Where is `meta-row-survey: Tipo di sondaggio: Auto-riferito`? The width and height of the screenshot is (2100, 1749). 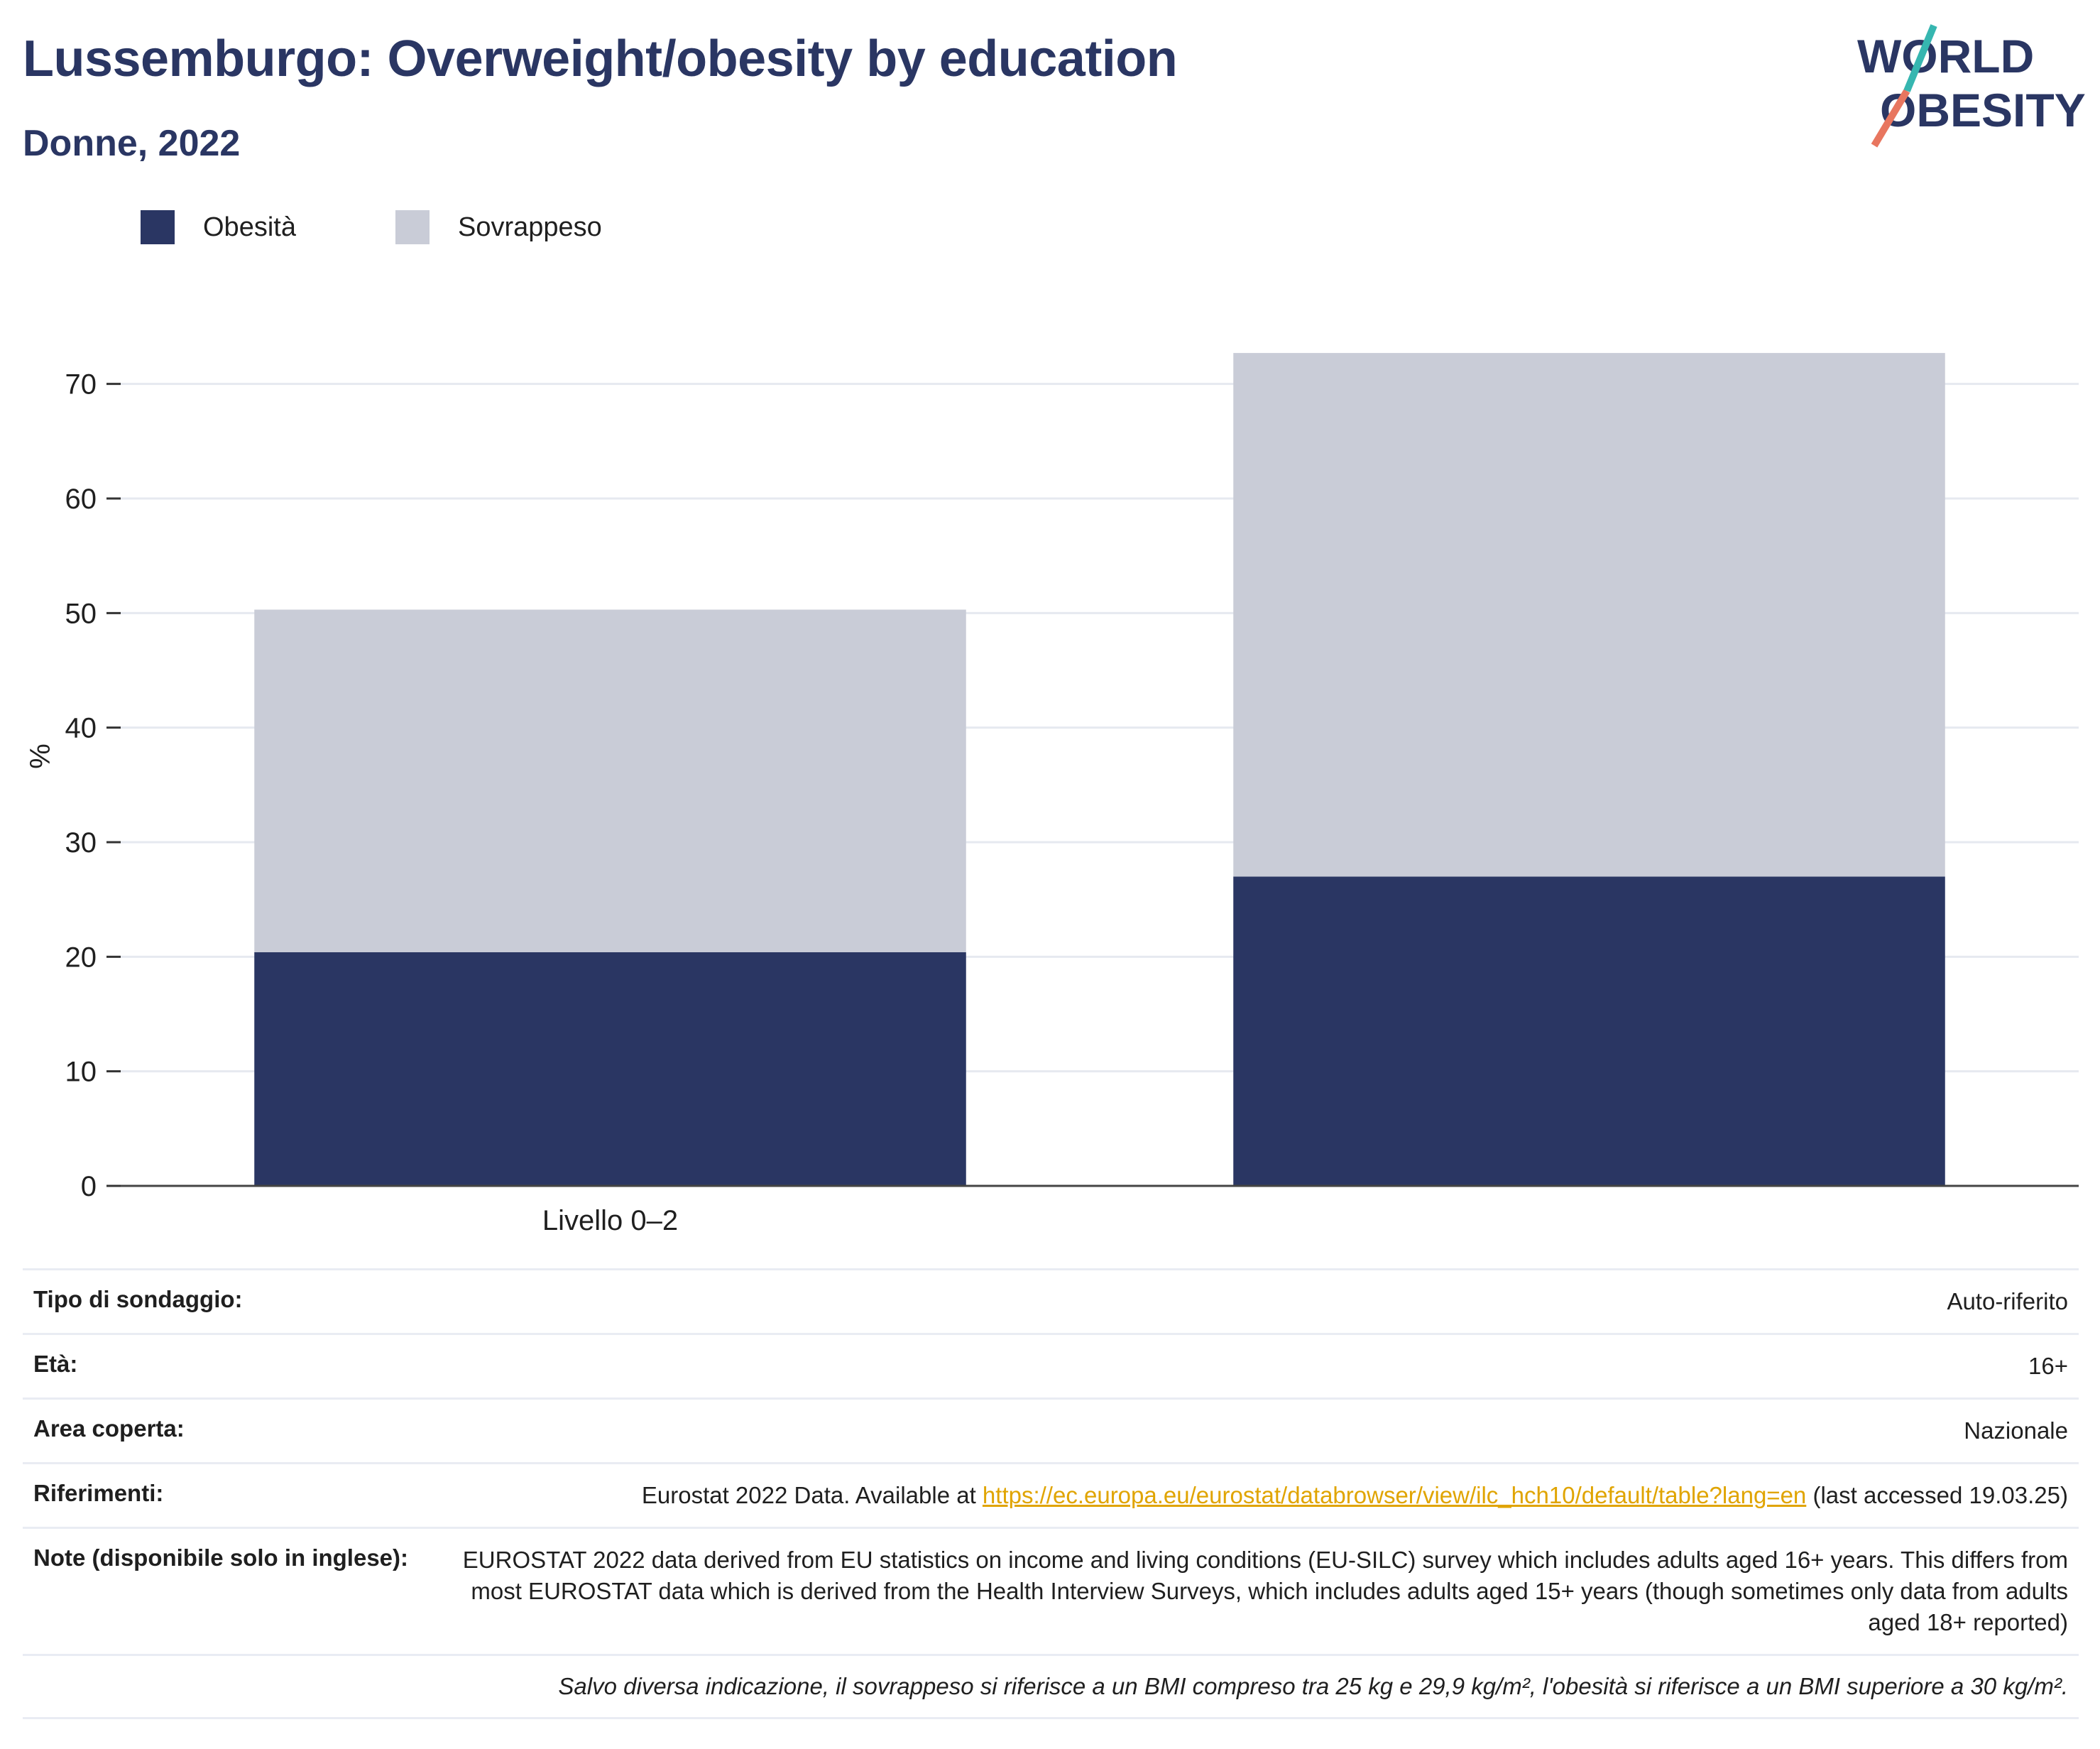 meta-row-survey: Tipo di sondaggio: Auto-riferito is located at coordinates (1051, 1300).